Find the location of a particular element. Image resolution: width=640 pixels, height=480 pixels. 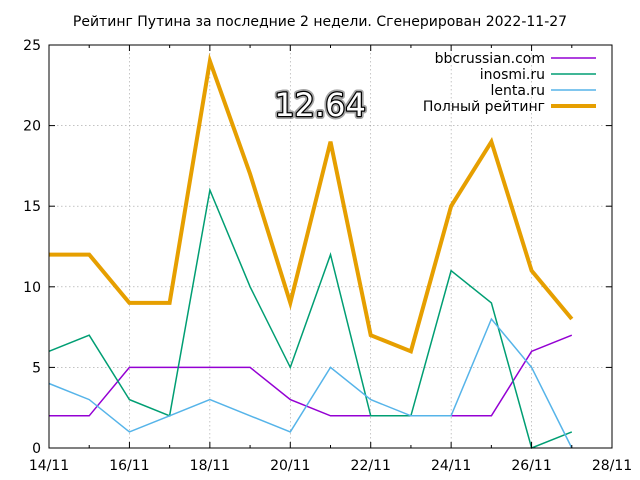

y-tick-label: 15 is located at coordinates (32, 207).